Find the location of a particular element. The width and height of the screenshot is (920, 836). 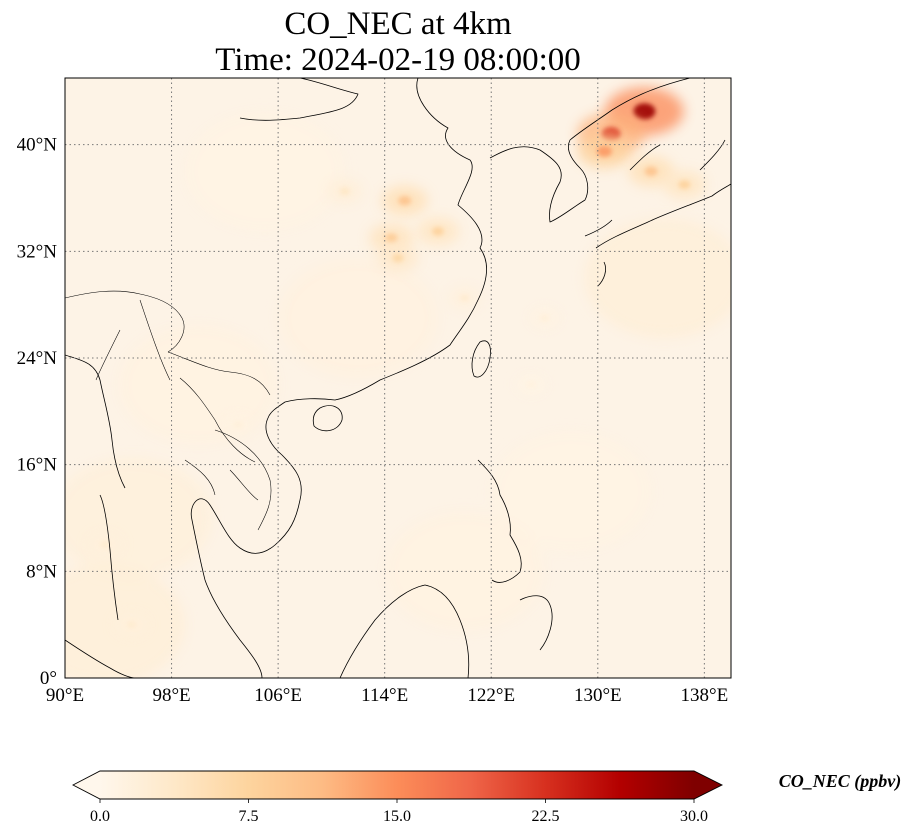

colorbar-body is located at coordinates (397, 785).